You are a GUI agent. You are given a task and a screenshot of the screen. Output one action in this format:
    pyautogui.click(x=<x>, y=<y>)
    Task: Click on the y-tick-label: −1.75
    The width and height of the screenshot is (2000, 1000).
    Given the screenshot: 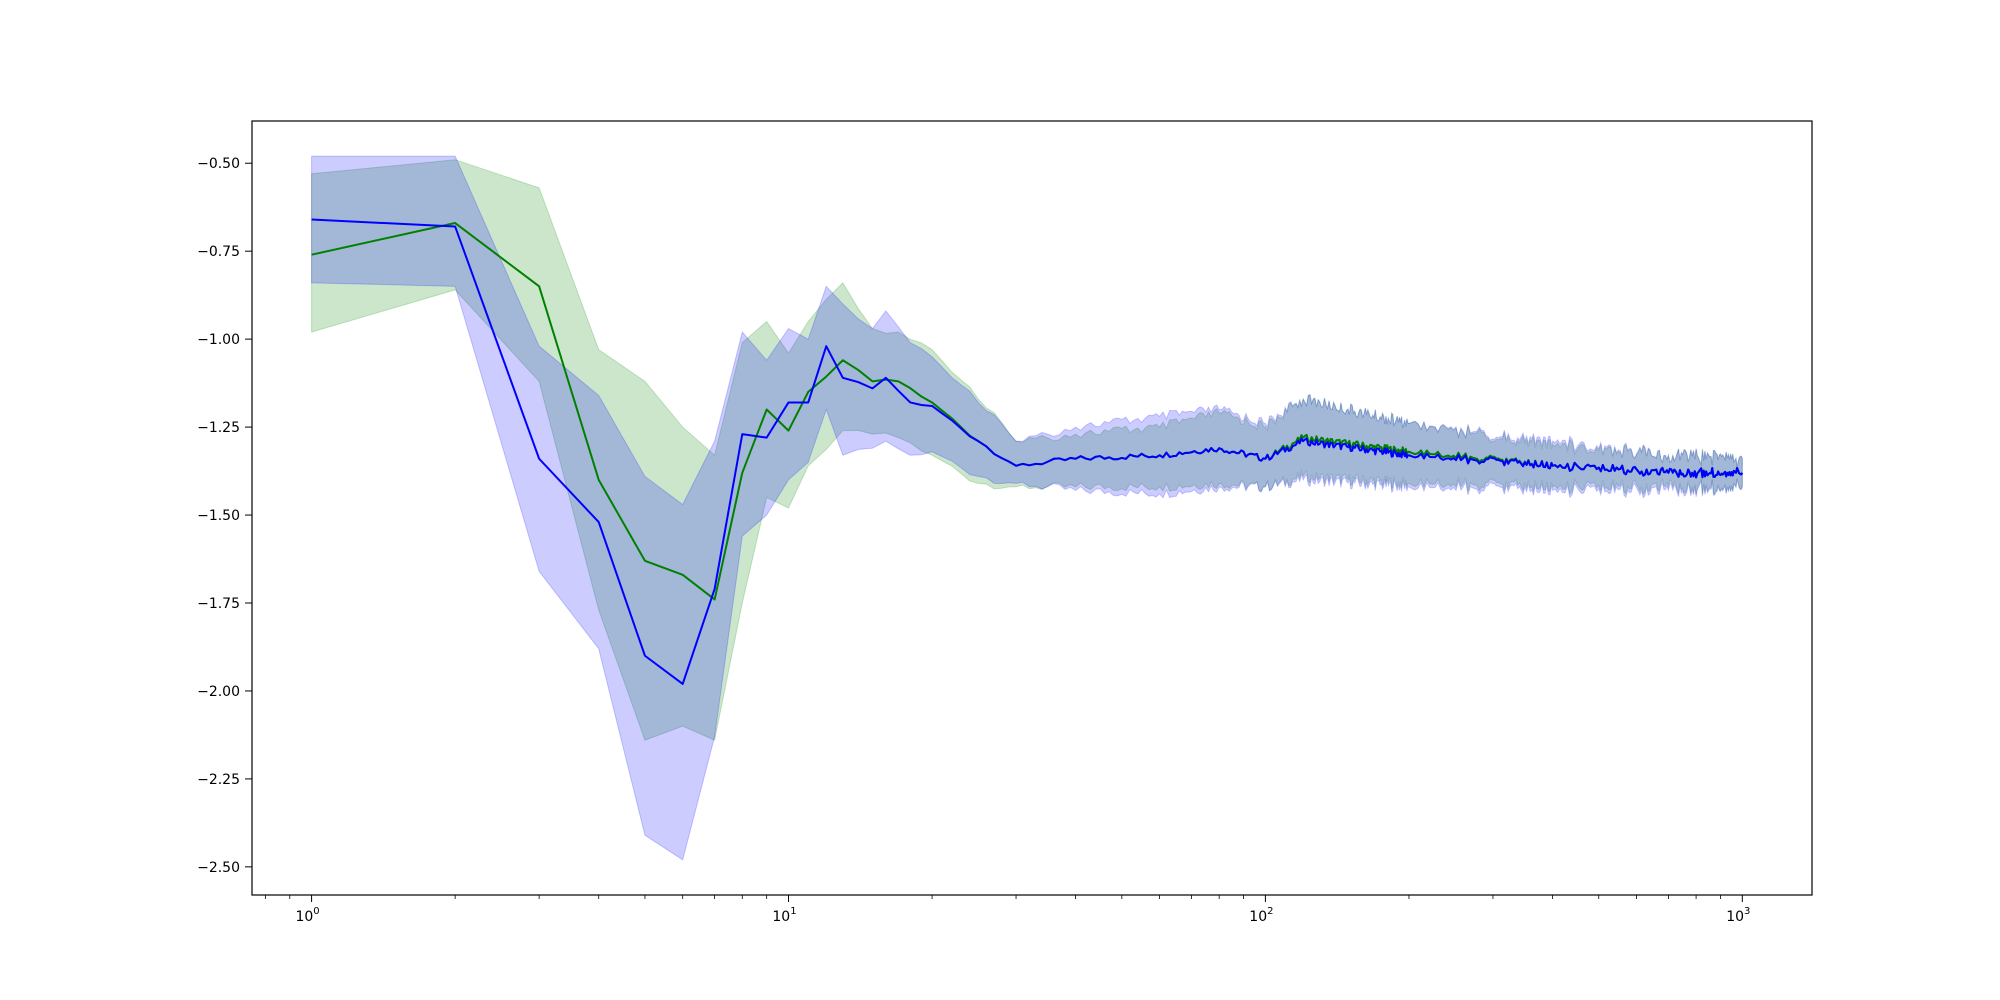 What is the action you would take?
    pyautogui.click(x=218, y=604)
    